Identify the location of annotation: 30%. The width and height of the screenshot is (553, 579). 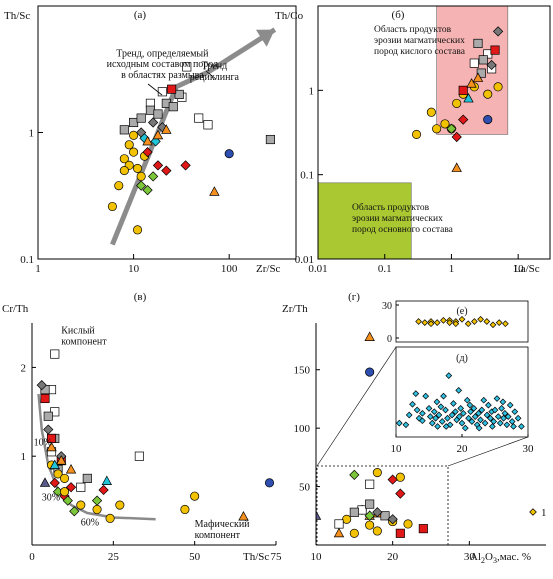
(51, 498).